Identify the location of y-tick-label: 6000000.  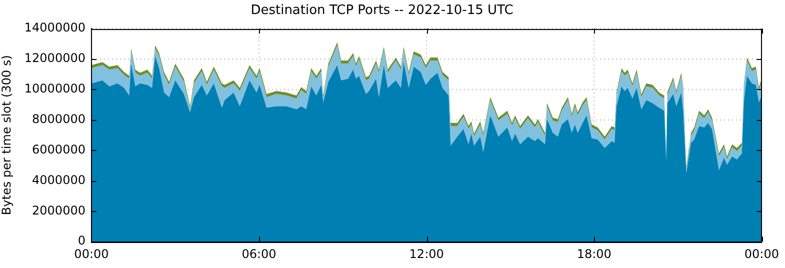
(59, 149).